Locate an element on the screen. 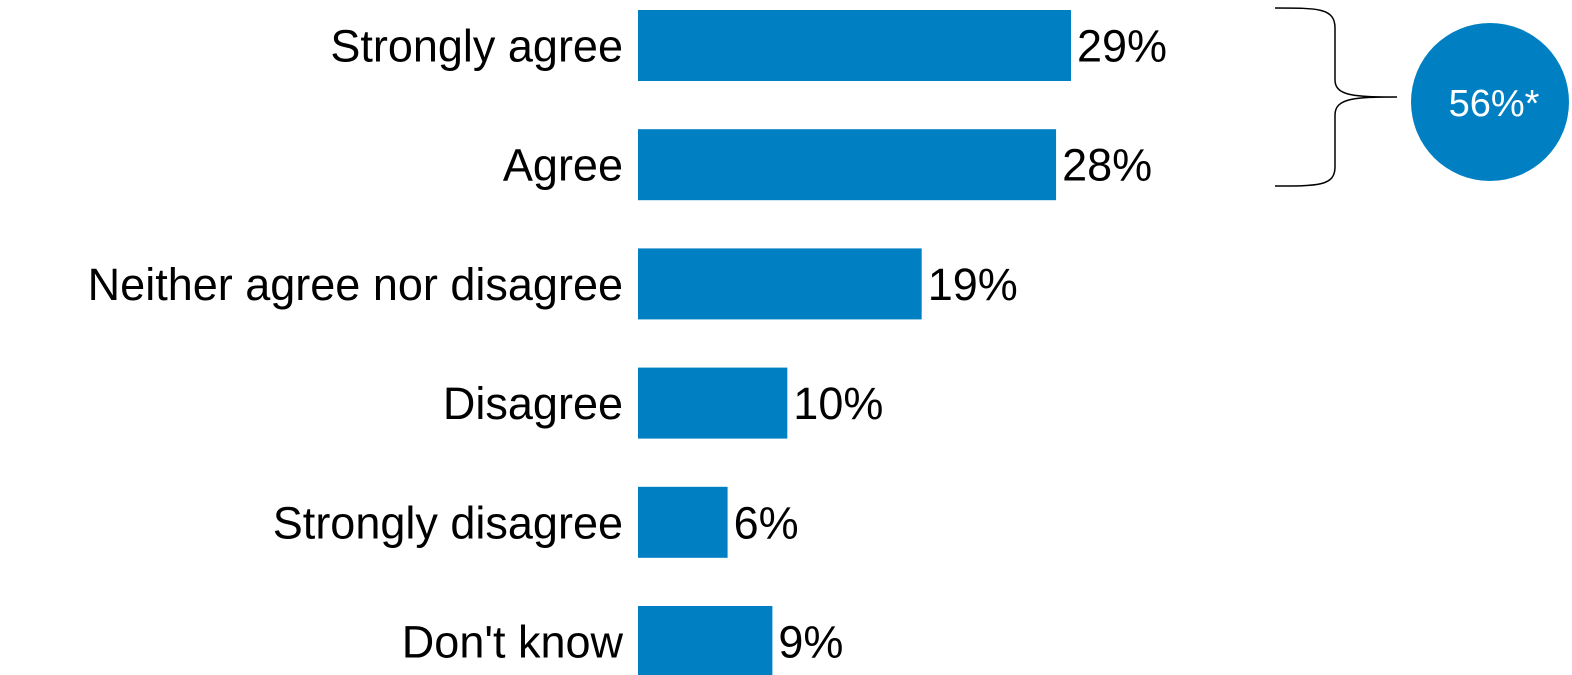  category-label: Strongly agree is located at coordinates (476, 46).